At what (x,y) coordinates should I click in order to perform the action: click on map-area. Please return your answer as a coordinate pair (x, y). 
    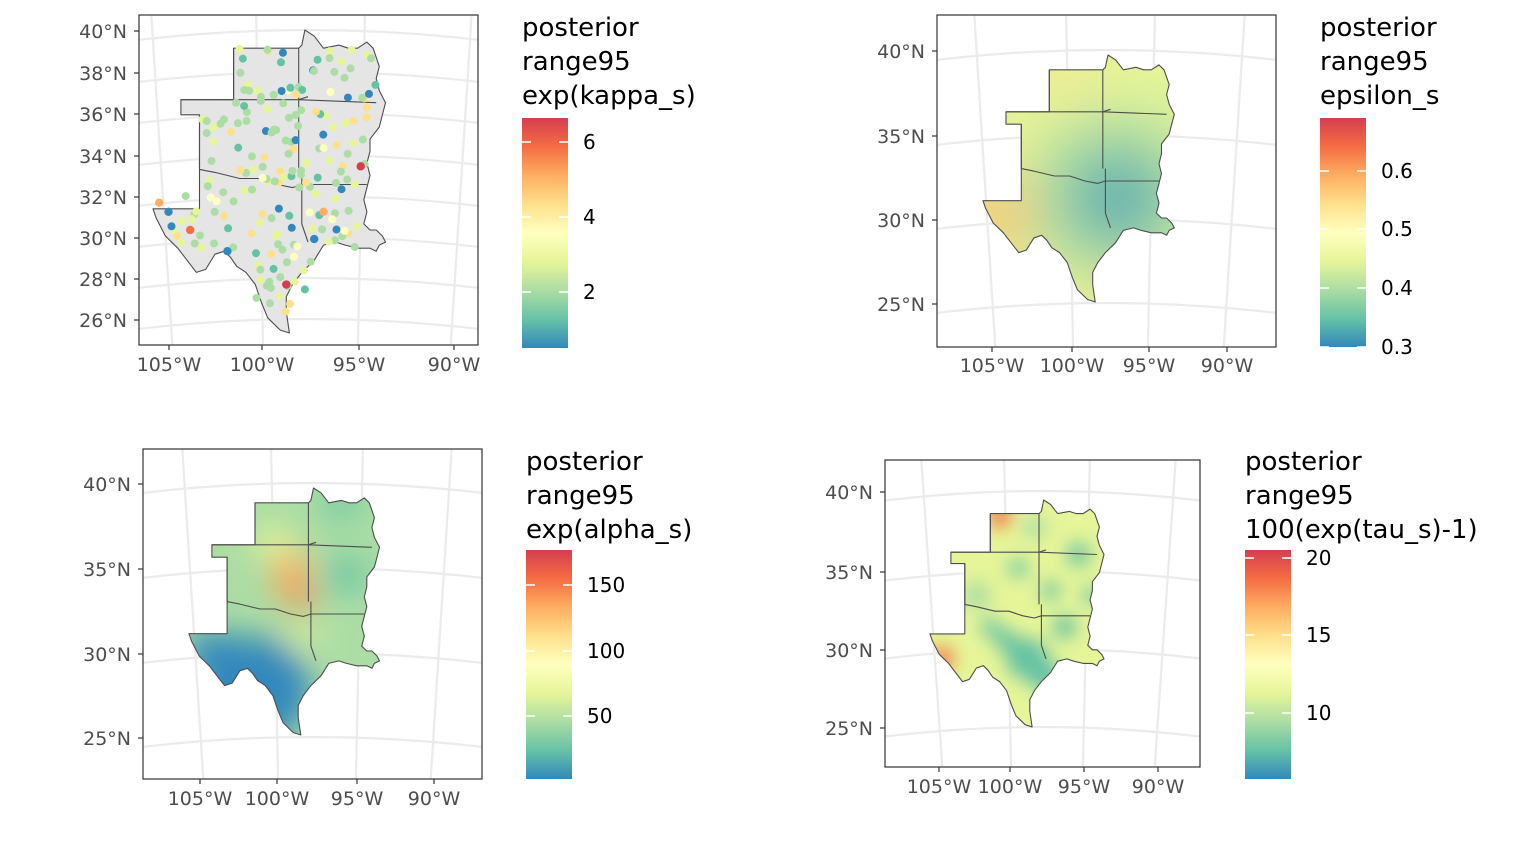
    Looking at the image, I should click on (1042, 613).